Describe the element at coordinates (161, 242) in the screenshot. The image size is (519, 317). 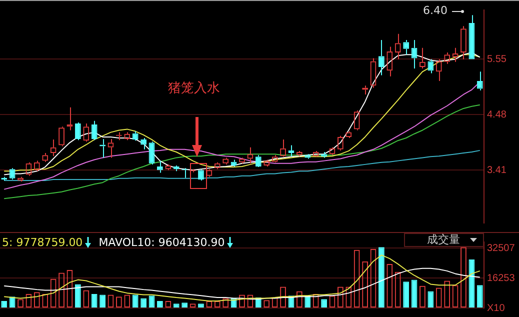
I see `text: MAVOL10: 9604130.90` at that location.